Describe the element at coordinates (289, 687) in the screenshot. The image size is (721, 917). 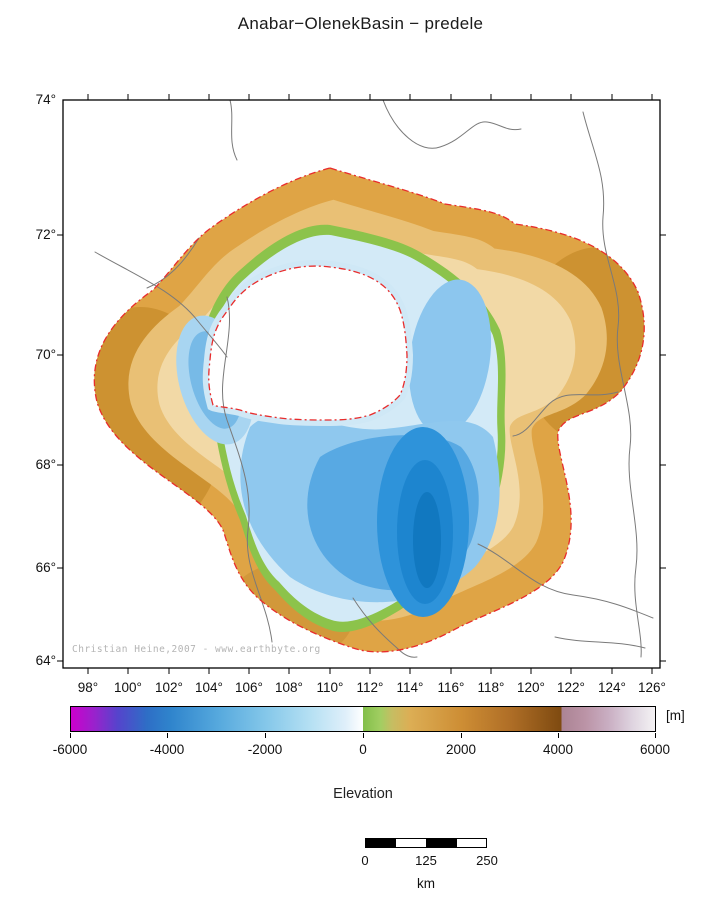
I see `x-tick-label: 108°` at that location.